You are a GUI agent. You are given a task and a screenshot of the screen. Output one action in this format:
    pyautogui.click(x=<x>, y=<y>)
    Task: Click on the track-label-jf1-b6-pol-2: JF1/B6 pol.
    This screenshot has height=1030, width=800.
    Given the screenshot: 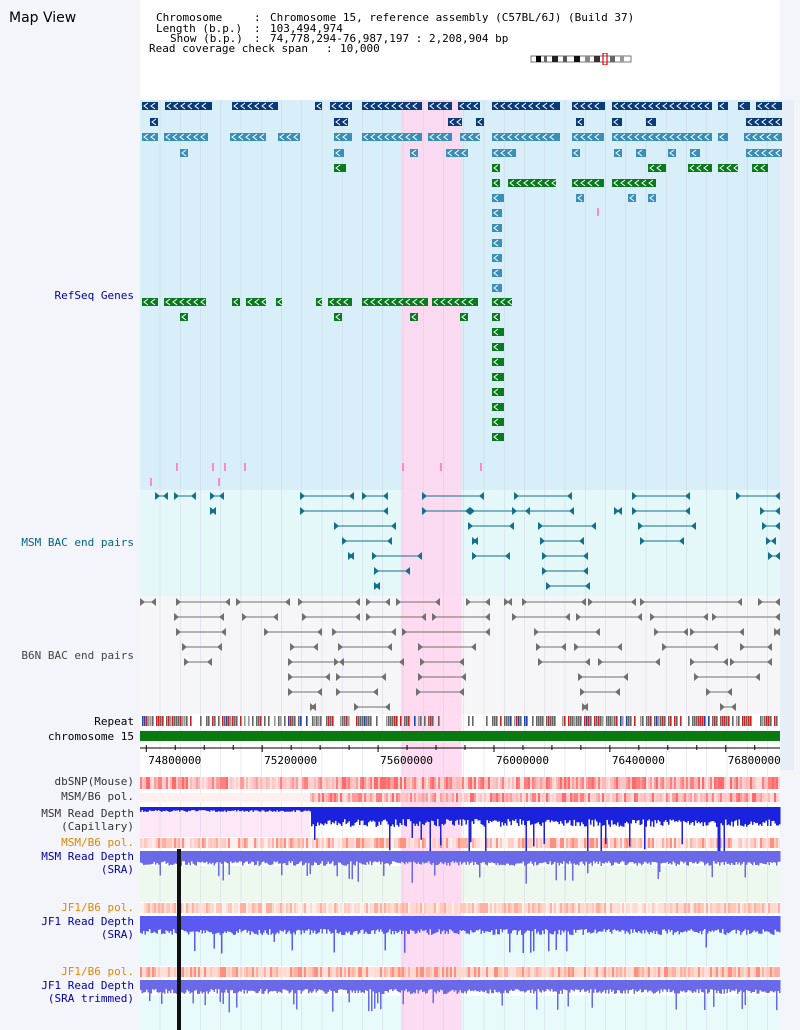 What is the action you would take?
    pyautogui.click(x=97, y=971)
    